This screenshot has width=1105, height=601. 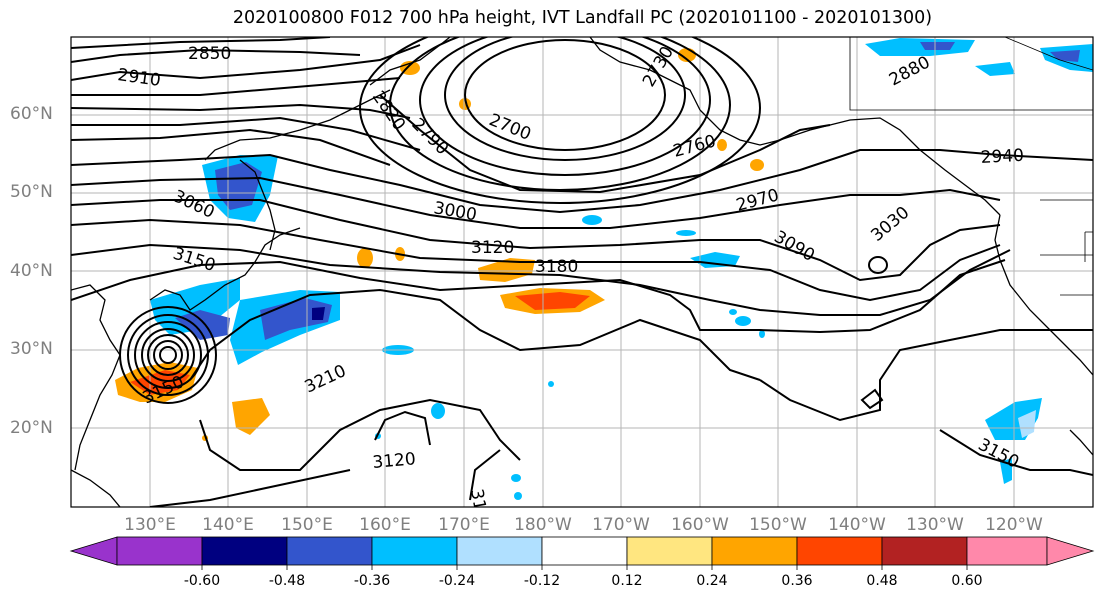 What do you see at coordinates (1002, 157) in the screenshot?
I see `contour-label: 2940` at bounding box center [1002, 157].